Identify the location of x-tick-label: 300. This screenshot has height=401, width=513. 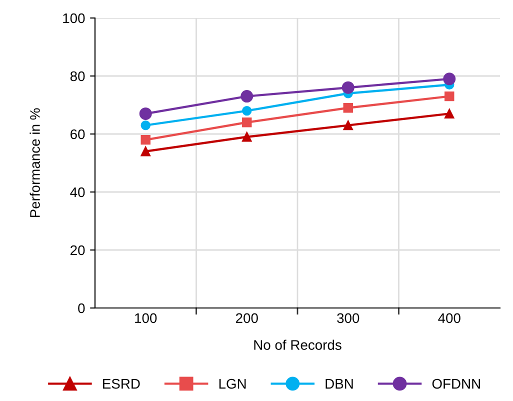
(348, 318).